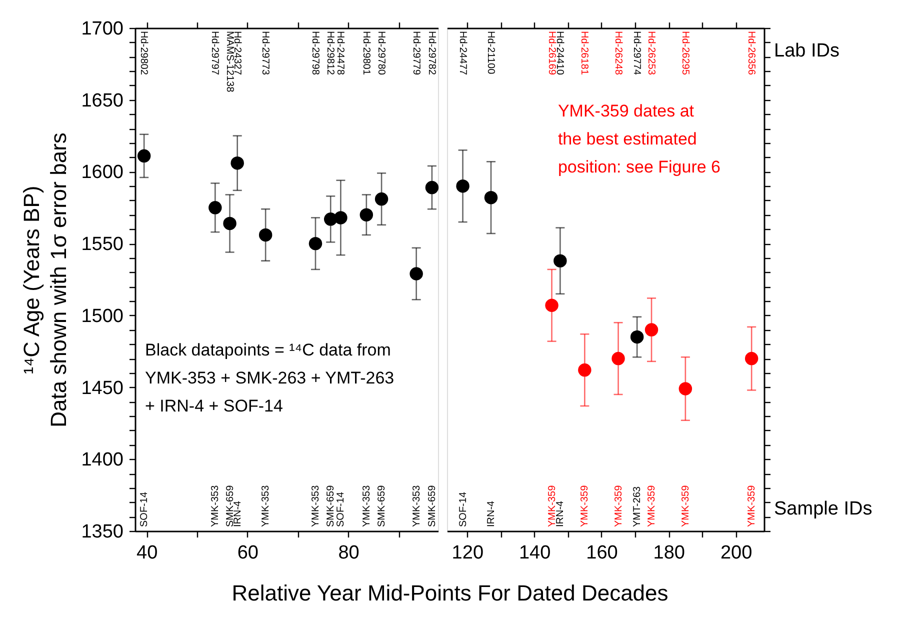  What do you see at coordinates (102, 101) in the screenshot?
I see `y-tick-label: 1650` at bounding box center [102, 101].